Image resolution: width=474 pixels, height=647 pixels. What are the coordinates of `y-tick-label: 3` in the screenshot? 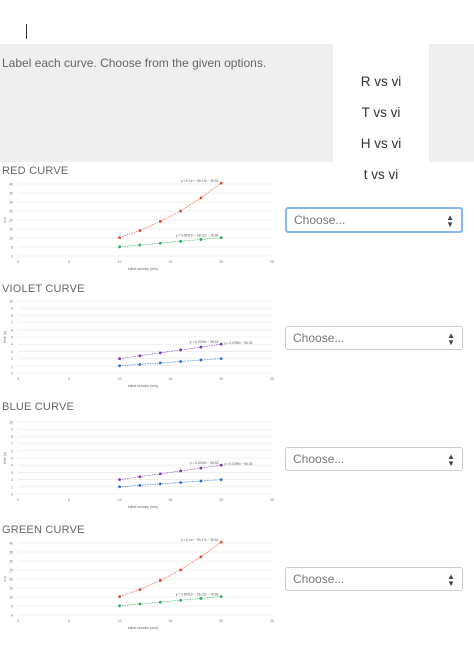 It's located at (12, 352).